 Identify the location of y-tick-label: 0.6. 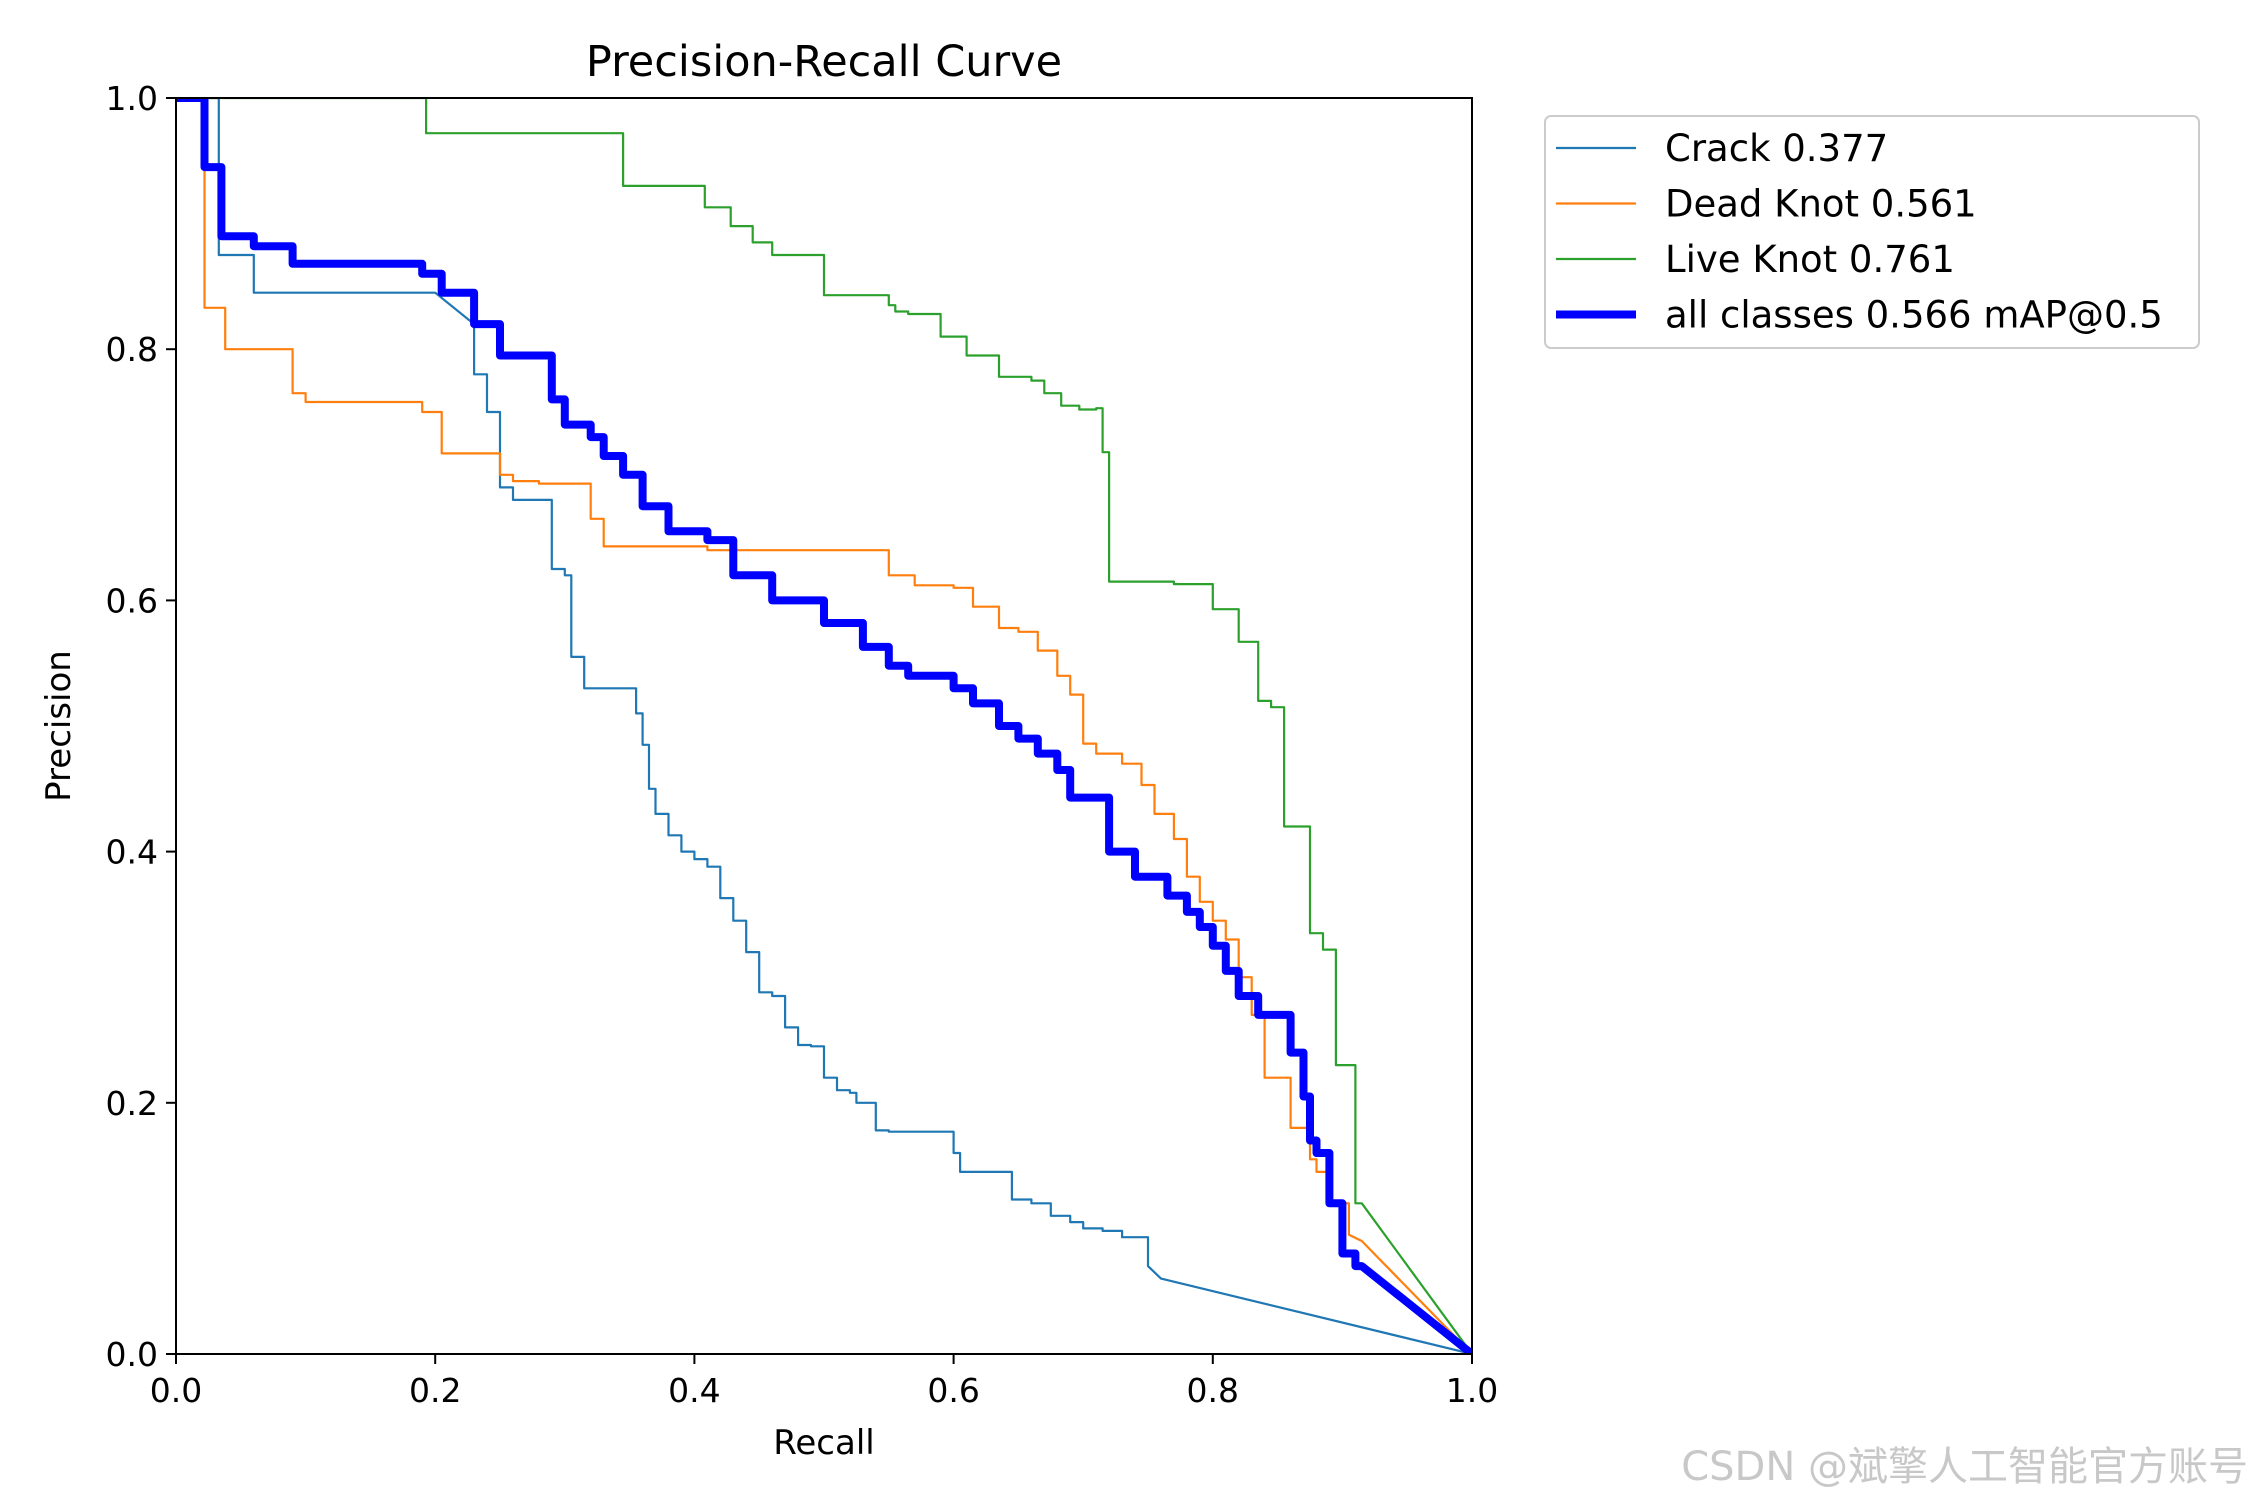
(132, 600).